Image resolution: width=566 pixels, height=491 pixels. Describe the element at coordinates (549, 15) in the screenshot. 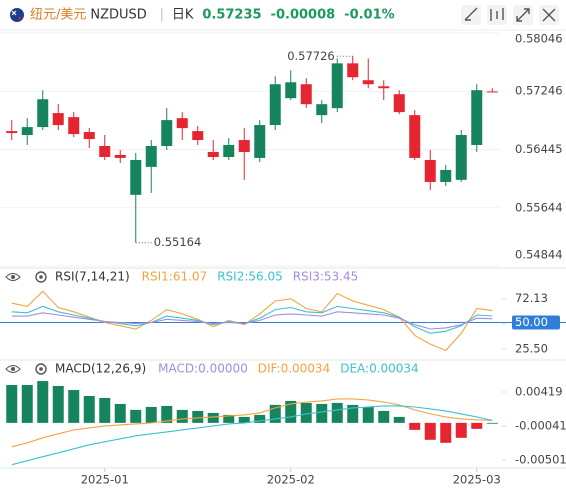

I see `fullscreen-button` at that location.